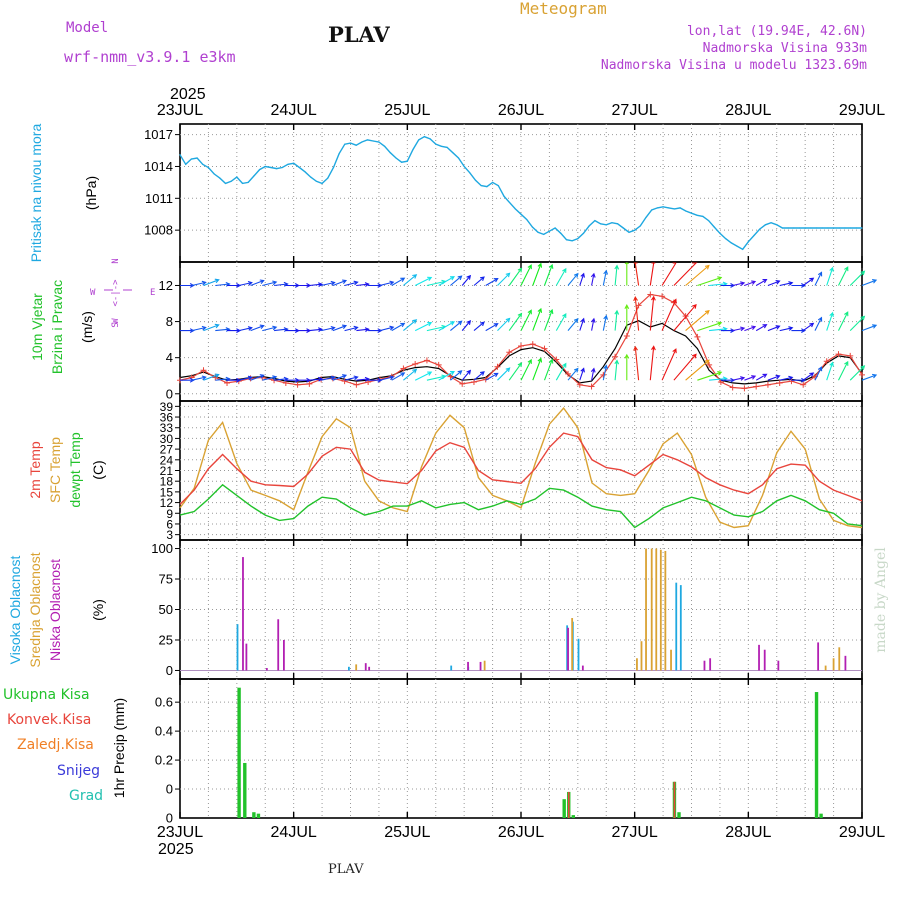 This screenshot has width=900, height=900. I want to click on y-tick-label: 18, so click(167, 482).